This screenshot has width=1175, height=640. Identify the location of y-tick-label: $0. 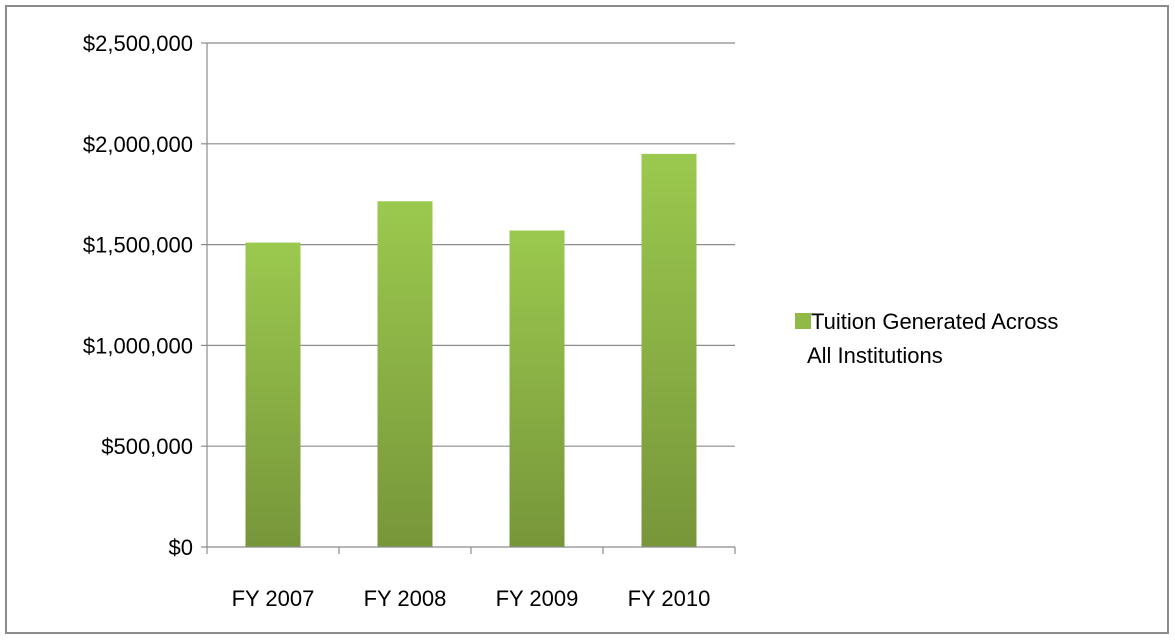
(181, 547).